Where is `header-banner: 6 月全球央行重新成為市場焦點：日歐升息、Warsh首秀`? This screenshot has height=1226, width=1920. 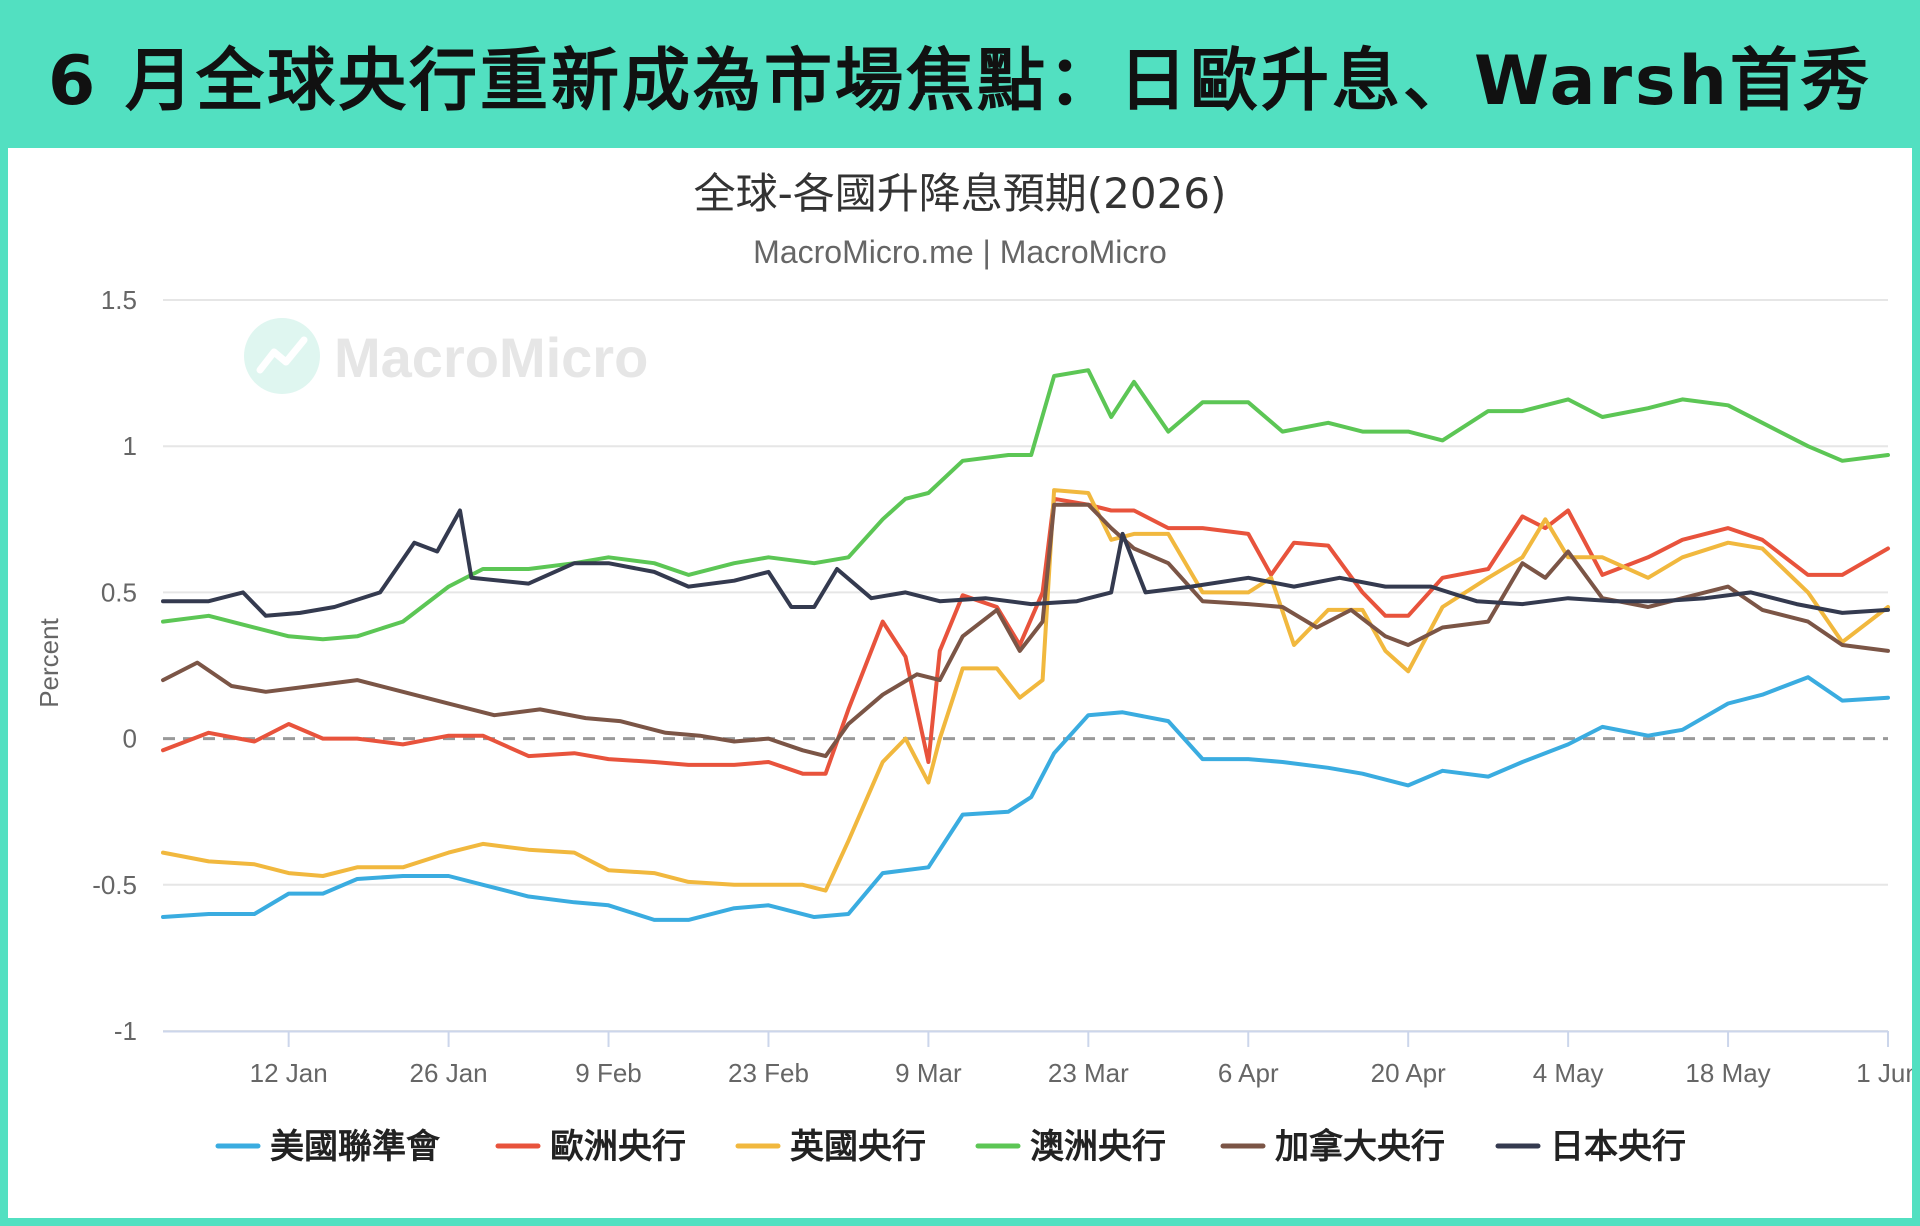
header-banner: 6 月全球央行重新成為市場焦點：日歐升息、Warsh首秀 is located at coordinates (960, 74).